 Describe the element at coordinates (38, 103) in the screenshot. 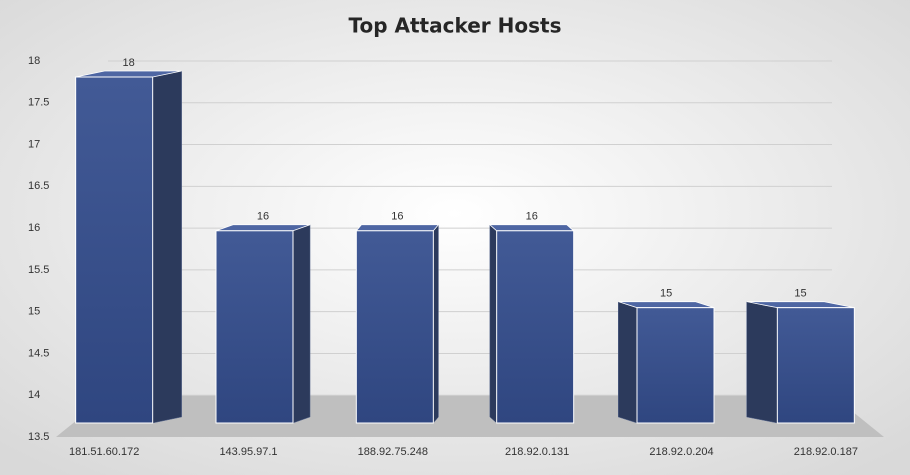

I see `y-tick-label: 17.5` at that location.